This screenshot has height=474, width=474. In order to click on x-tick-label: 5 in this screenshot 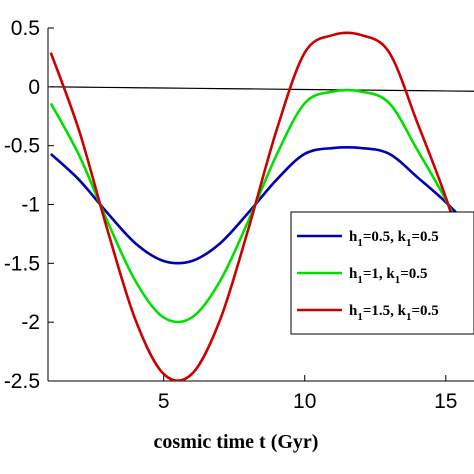, I will do `click(164, 401)`.